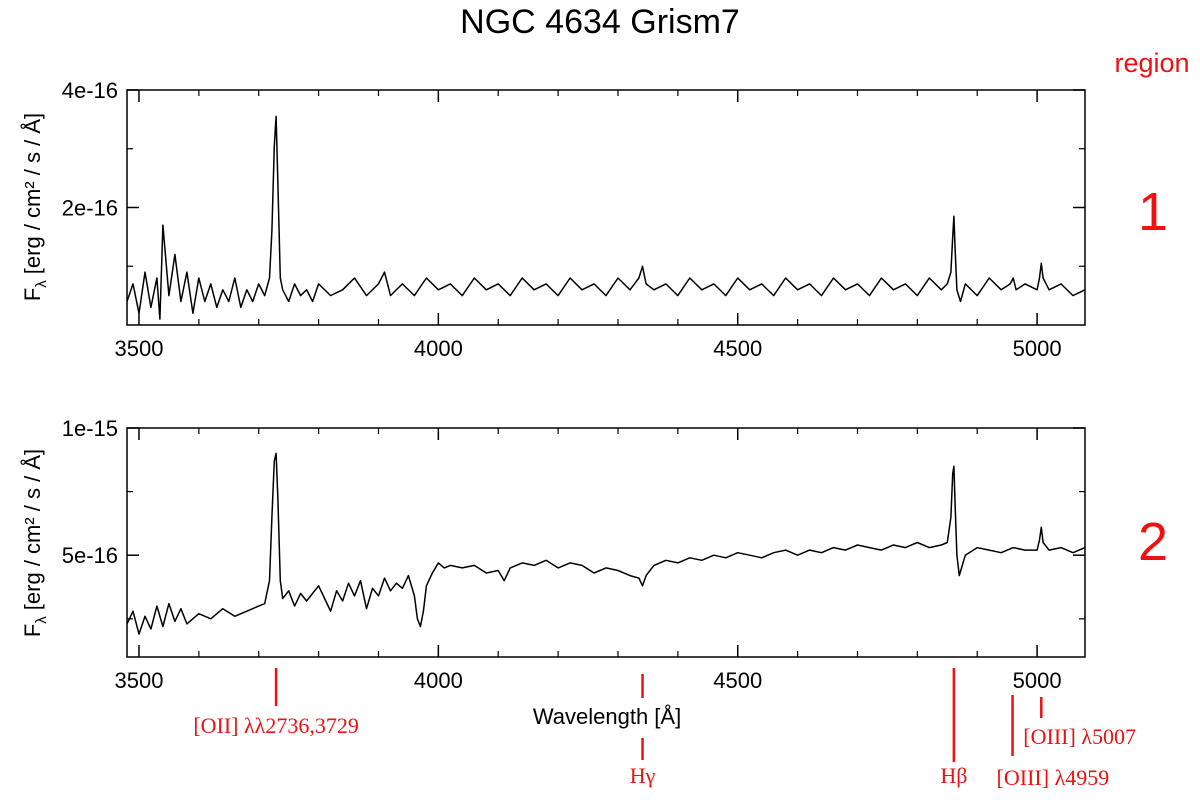 The height and width of the screenshot is (800, 1200). What do you see at coordinates (32, 294) in the screenshot?
I see `y-axis-label-main-1: F` at bounding box center [32, 294].